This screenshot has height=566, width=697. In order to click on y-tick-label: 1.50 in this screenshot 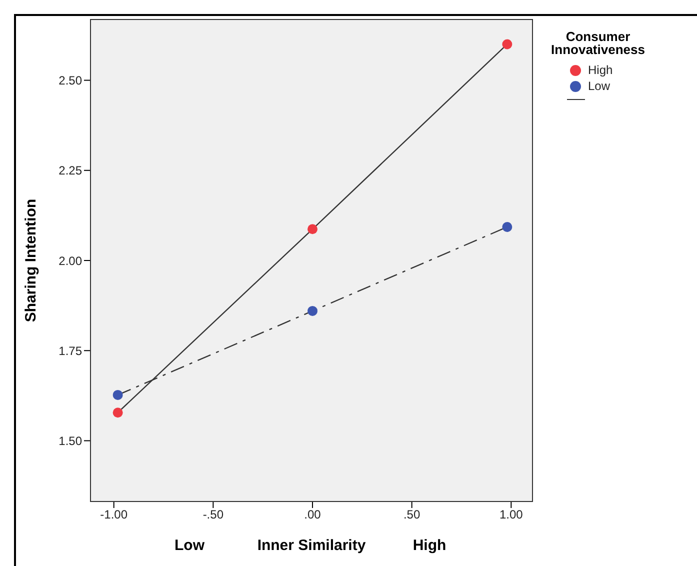, I will do `click(70, 441)`.